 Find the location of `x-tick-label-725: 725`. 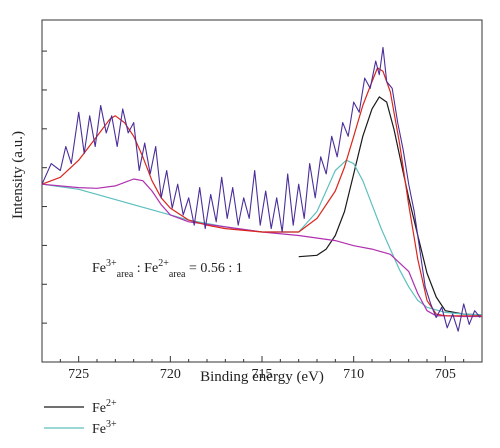

x-tick-label-725: 725 is located at coordinates (78, 374).